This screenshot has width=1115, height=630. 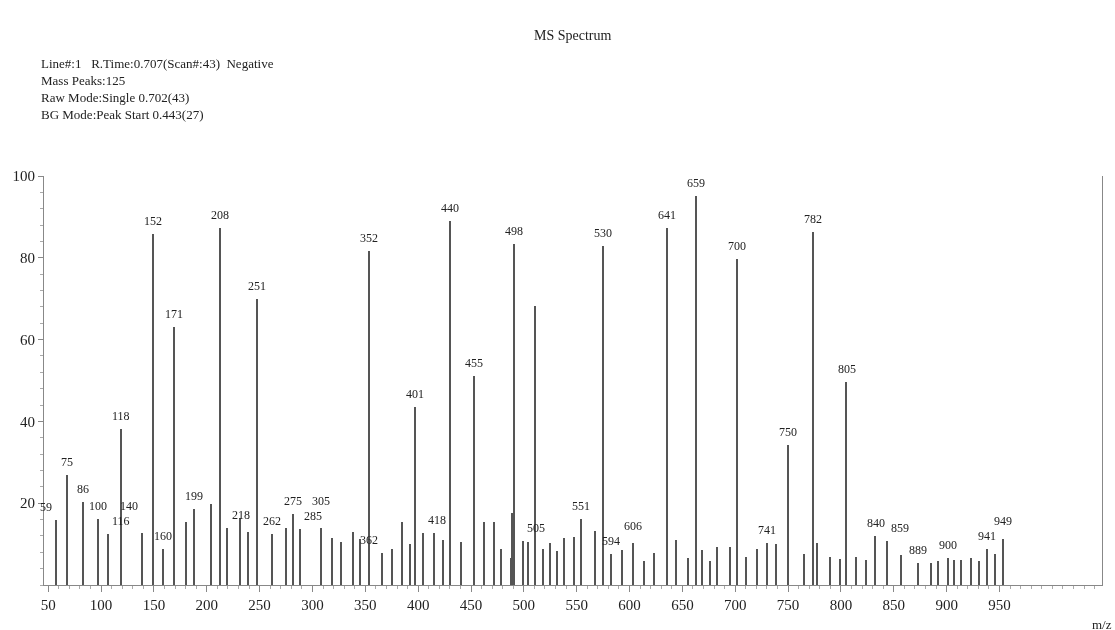 I want to click on annotation: 100, so click(x=98, y=506).